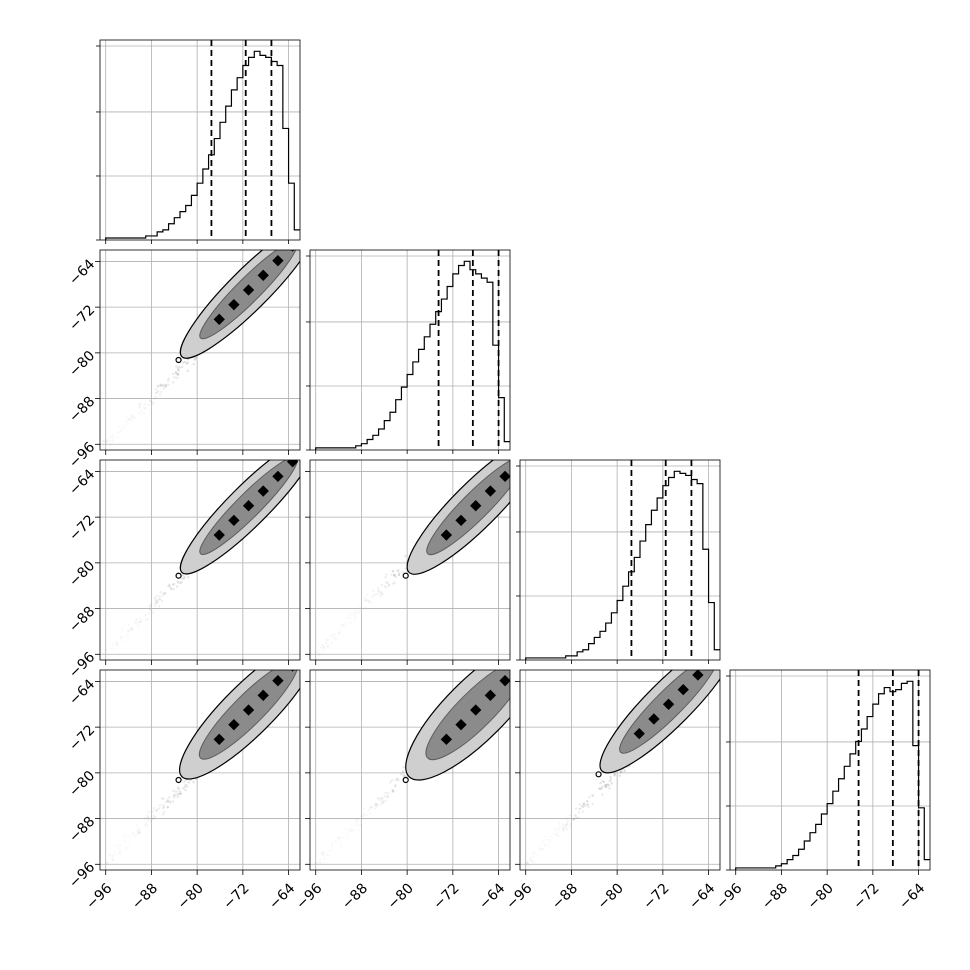 This screenshot has width=970, height=970. What do you see at coordinates (185, 788) in the screenshot?
I see `scatter-panel-4-1: −96−96−88−88−80−80−72−72−64−64` at bounding box center [185, 788].